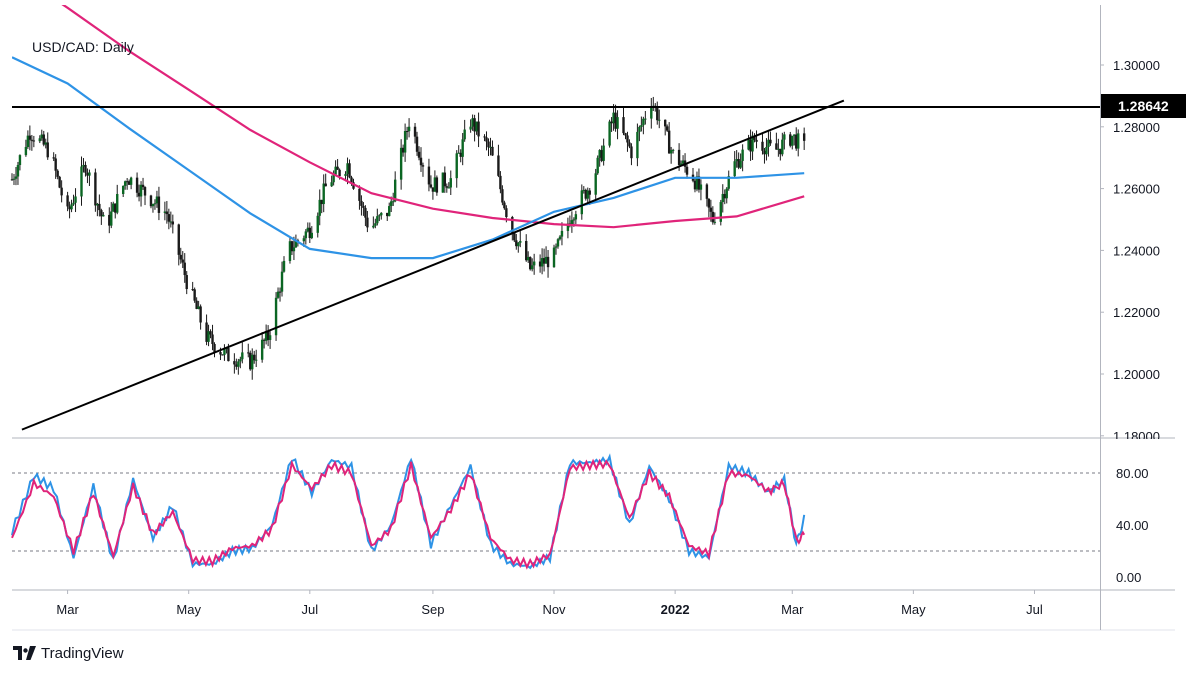 The image size is (1200, 675). Describe the element at coordinates (1136, 312) in the screenshot. I see `price-tick-label: 1.22000` at that location.